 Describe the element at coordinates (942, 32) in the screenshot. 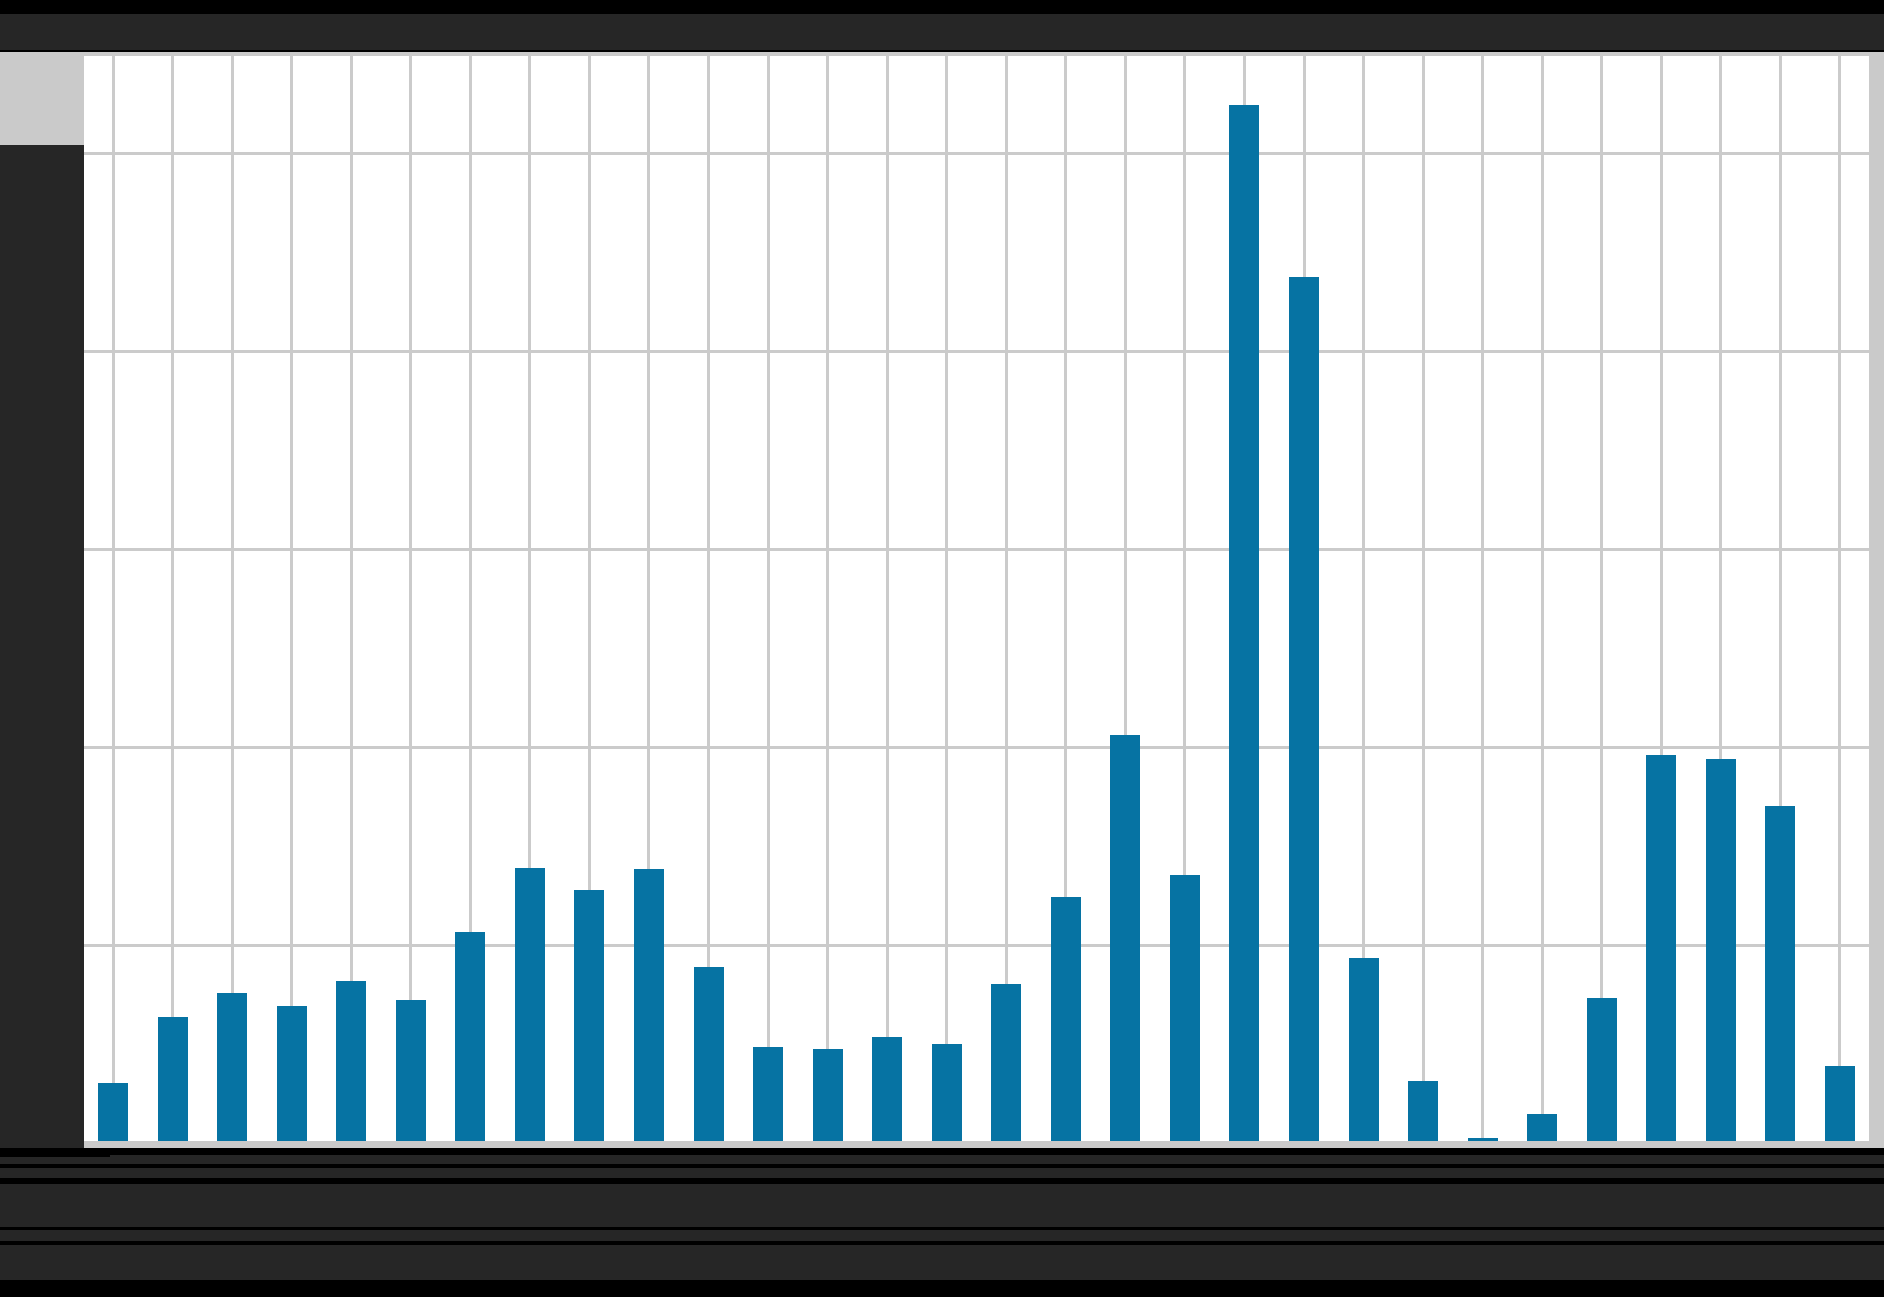

I see `header-bar` at that location.